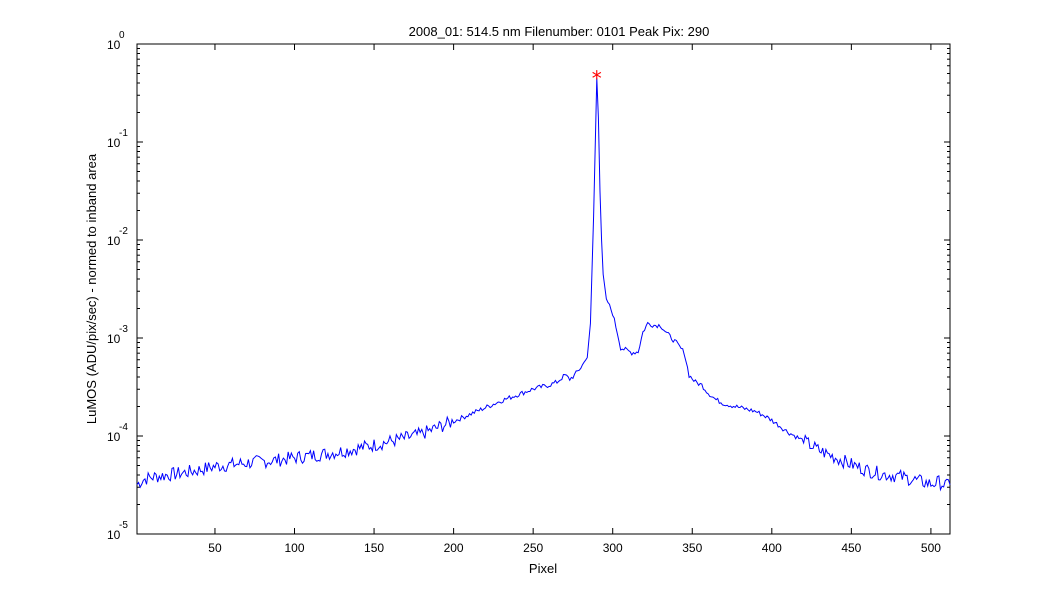  What do you see at coordinates (374, 548) in the screenshot?
I see `x-tick-label: 150` at bounding box center [374, 548].